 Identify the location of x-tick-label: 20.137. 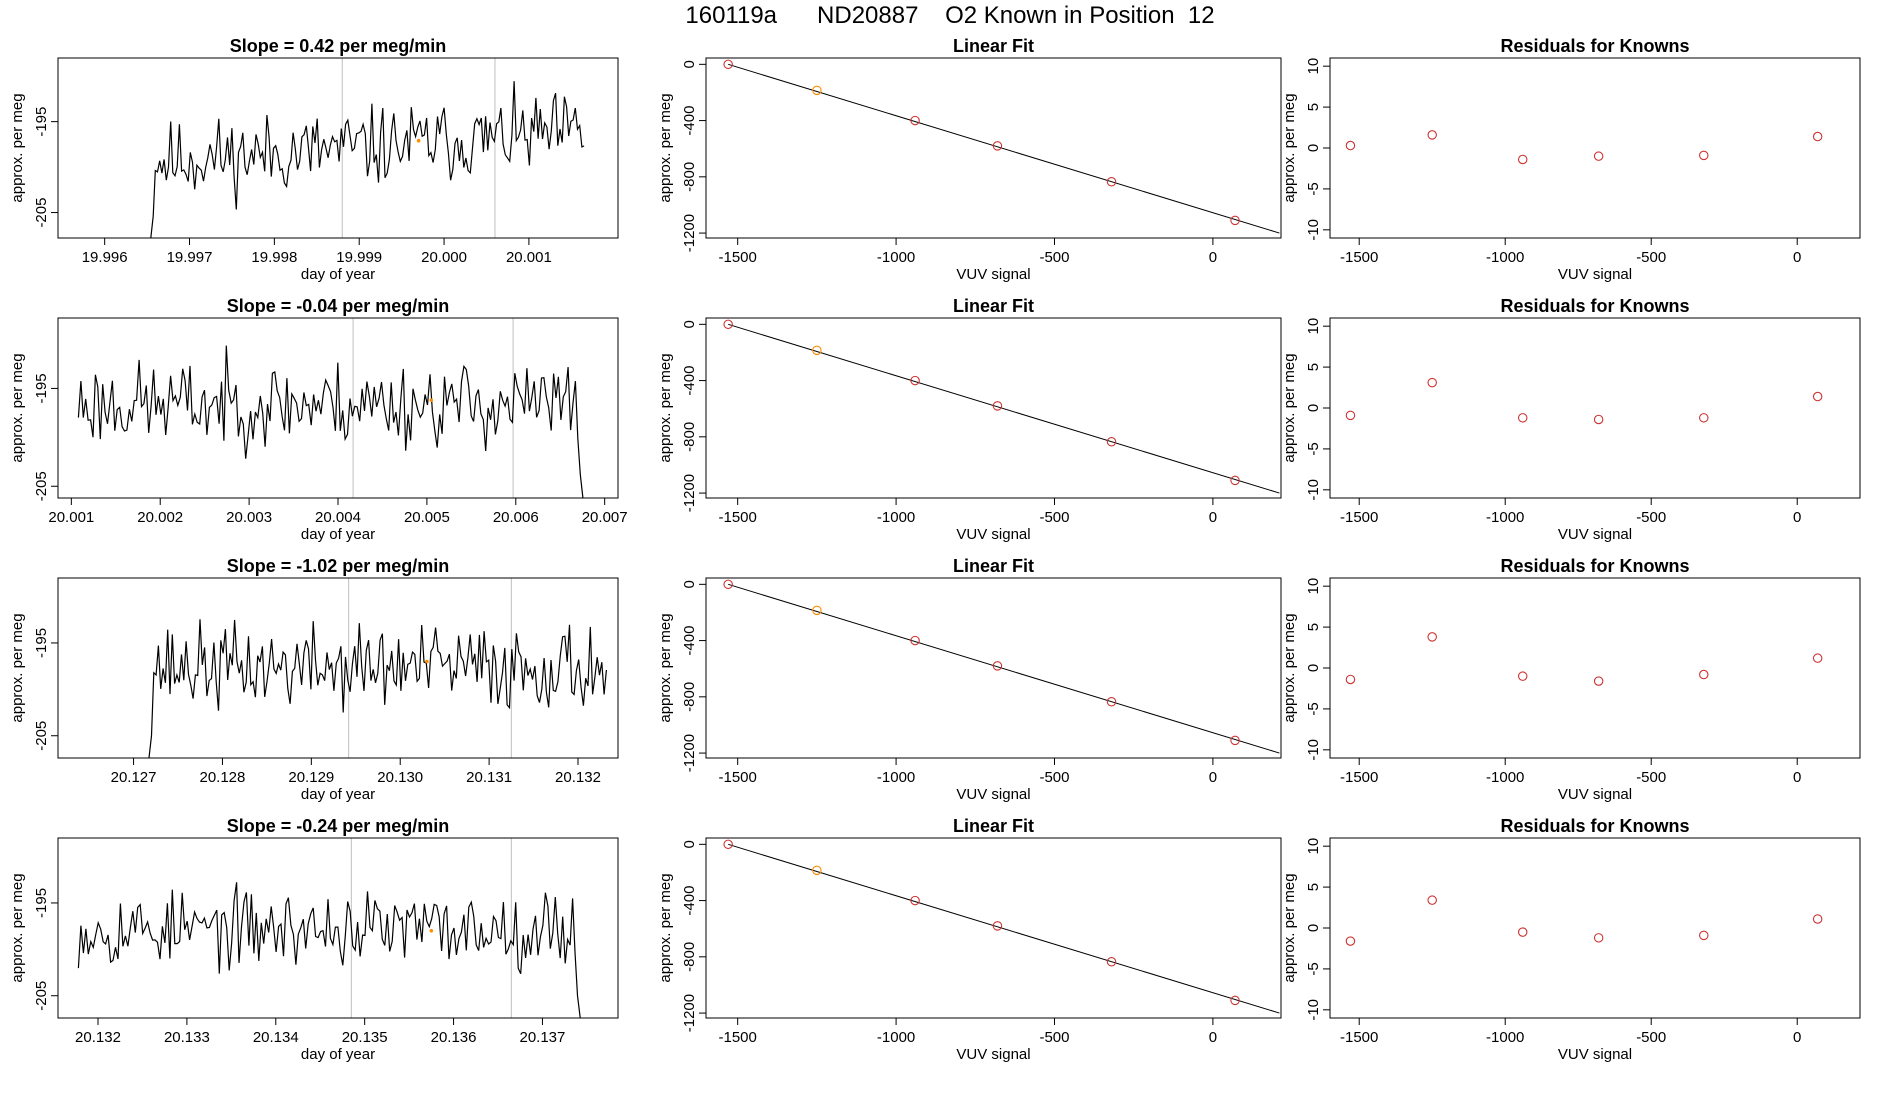
(542, 1037).